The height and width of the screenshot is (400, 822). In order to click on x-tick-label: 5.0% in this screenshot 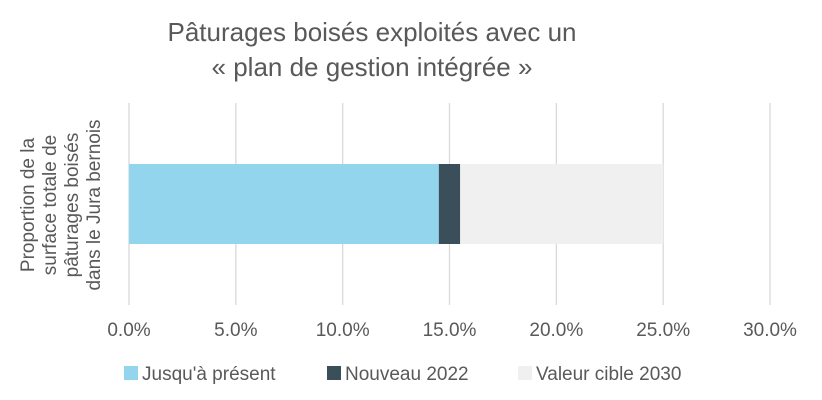, I will do `click(235, 330)`.